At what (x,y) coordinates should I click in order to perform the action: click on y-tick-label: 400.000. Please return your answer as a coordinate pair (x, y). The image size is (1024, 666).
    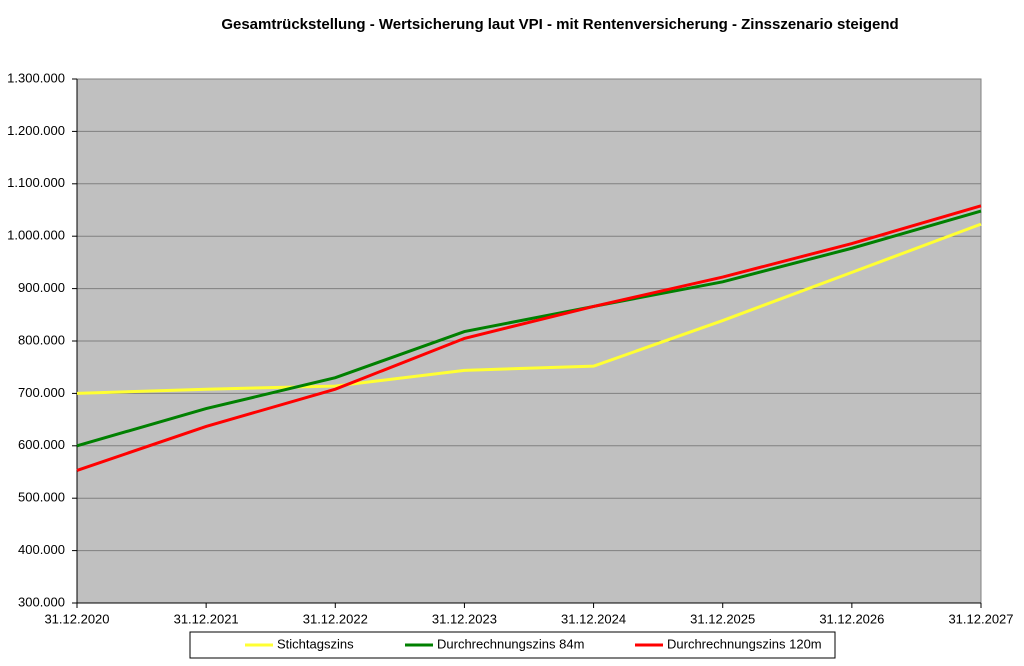
    Looking at the image, I should click on (41, 549).